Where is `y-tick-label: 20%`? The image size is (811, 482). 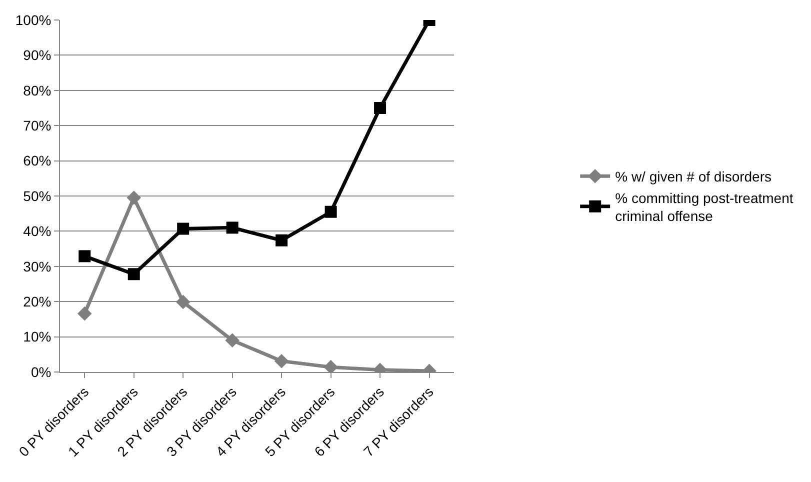
y-tick-label: 20% is located at coordinates (37, 302).